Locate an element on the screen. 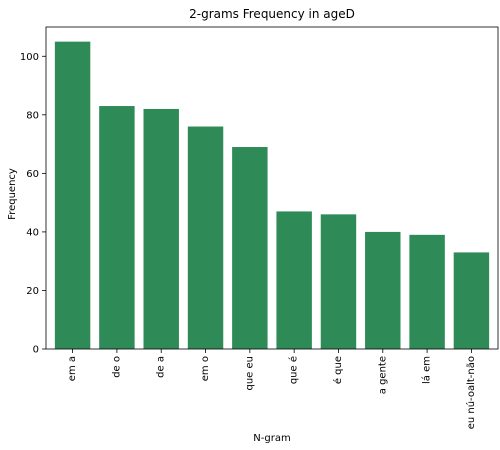 The height and width of the screenshot is (450, 500). x-axis-title: N-gram is located at coordinates (271, 438).